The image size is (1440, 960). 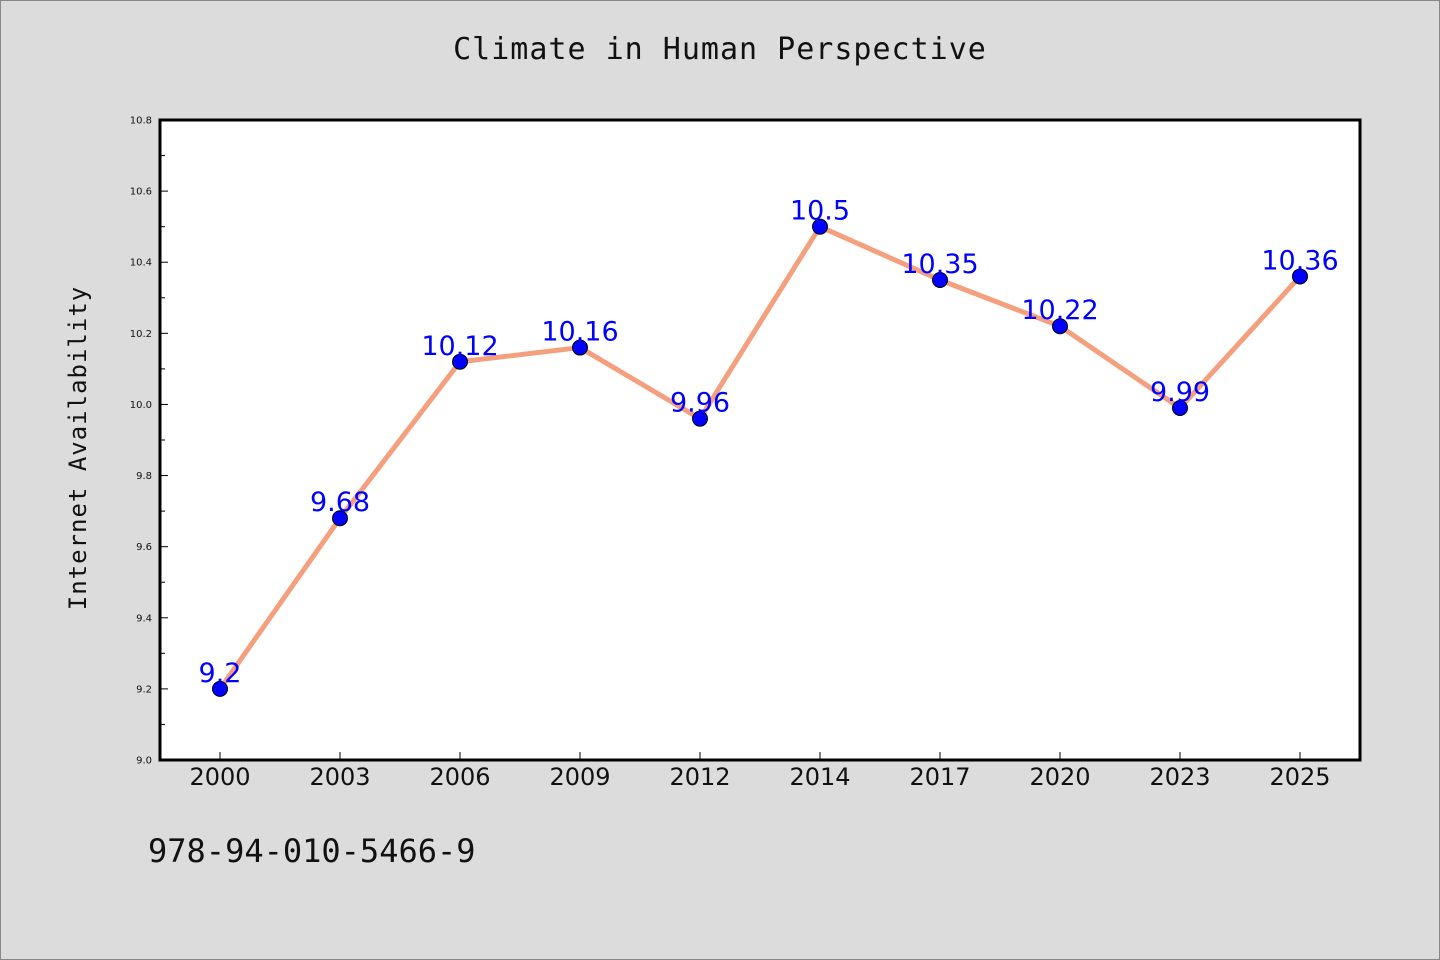 What do you see at coordinates (1059, 310) in the screenshot?
I see `data-label: 10.22` at bounding box center [1059, 310].